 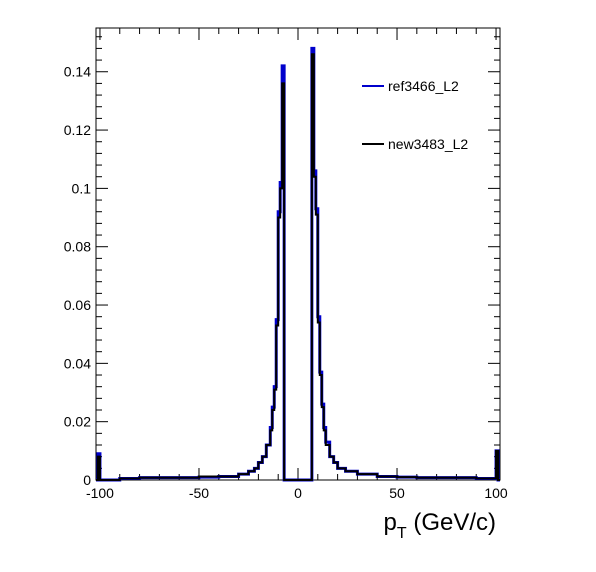 What do you see at coordinates (77, 247) in the screenshot?
I see `y-tick-label: 0.08` at bounding box center [77, 247].